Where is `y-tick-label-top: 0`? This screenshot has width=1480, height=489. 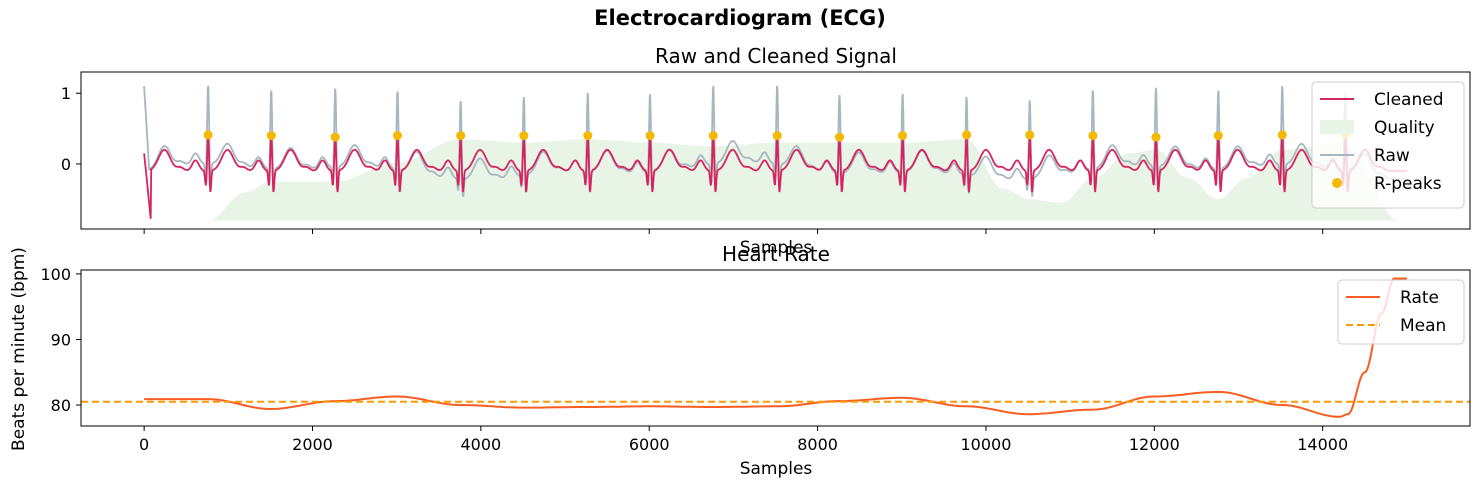 y-tick-label-top: 0 is located at coordinates (66, 164).